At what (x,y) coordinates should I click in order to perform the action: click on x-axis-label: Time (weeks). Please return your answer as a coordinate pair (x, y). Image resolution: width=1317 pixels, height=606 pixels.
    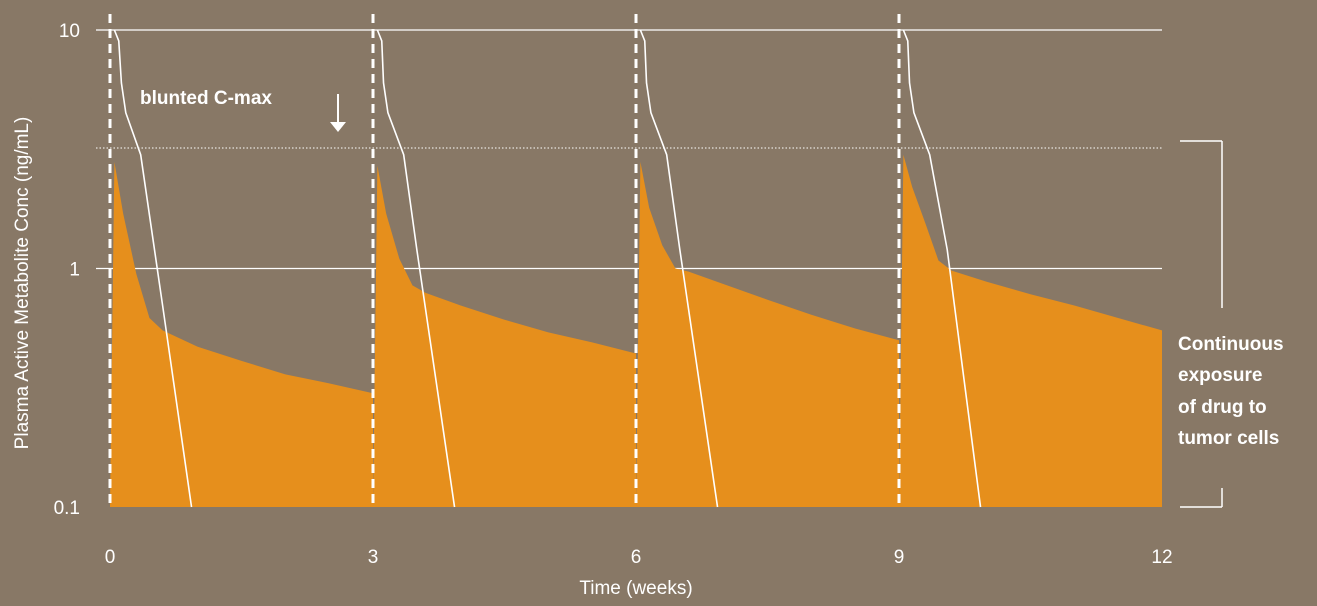
    Looking at the image, I should click on (635, 588).